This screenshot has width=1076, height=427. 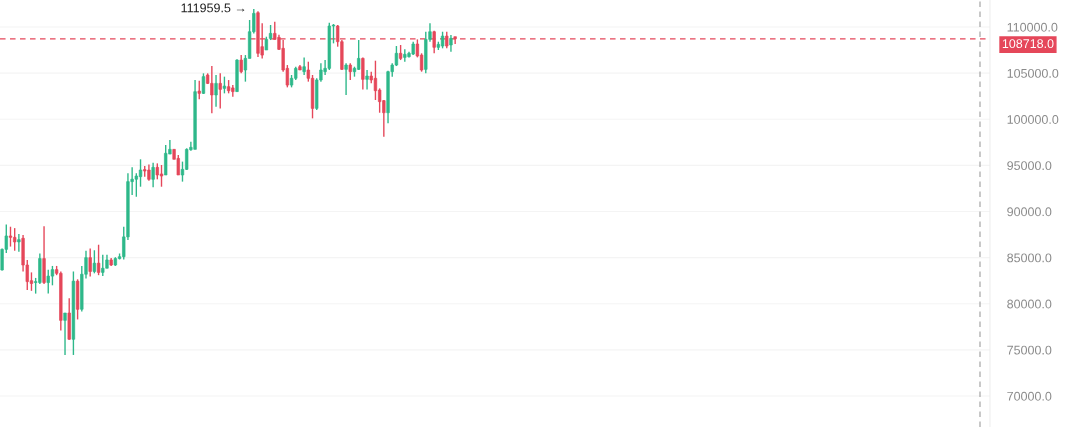 I want to click on ref-line-label: 108718.0, so click(x=1028, y=44).